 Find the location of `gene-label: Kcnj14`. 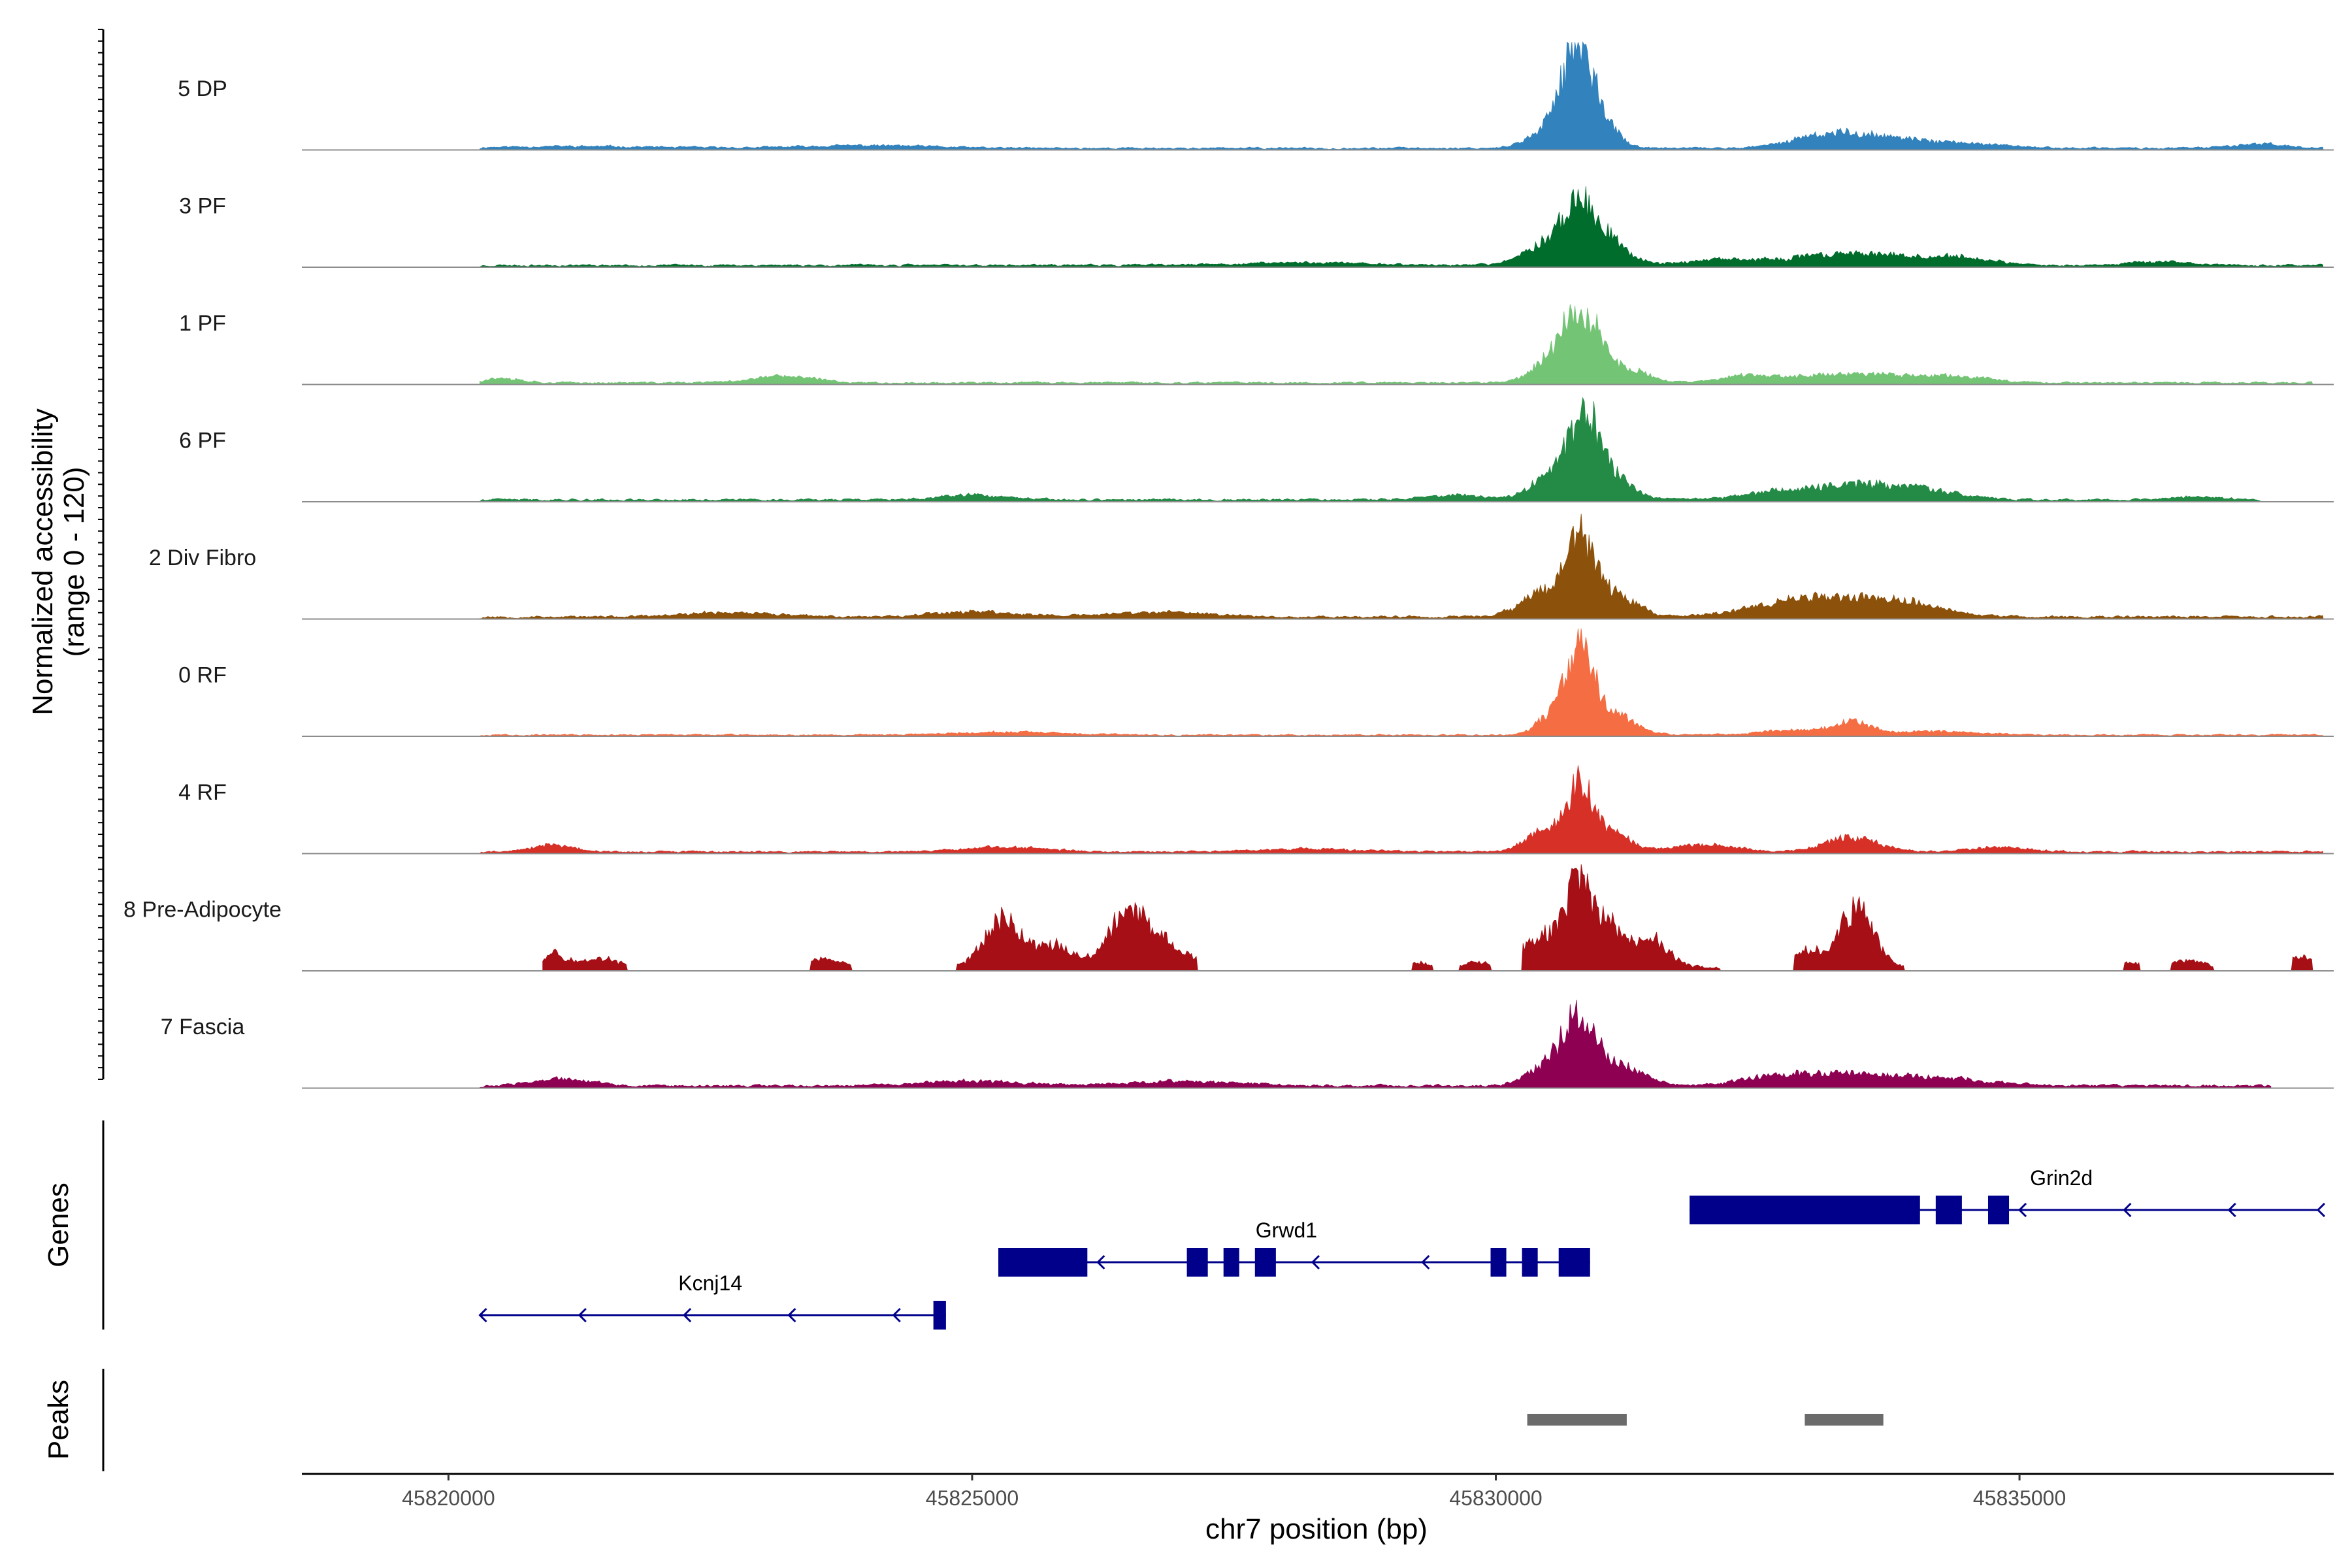

gene-label: Kcnj14 is located at coordinates (710, 1283).